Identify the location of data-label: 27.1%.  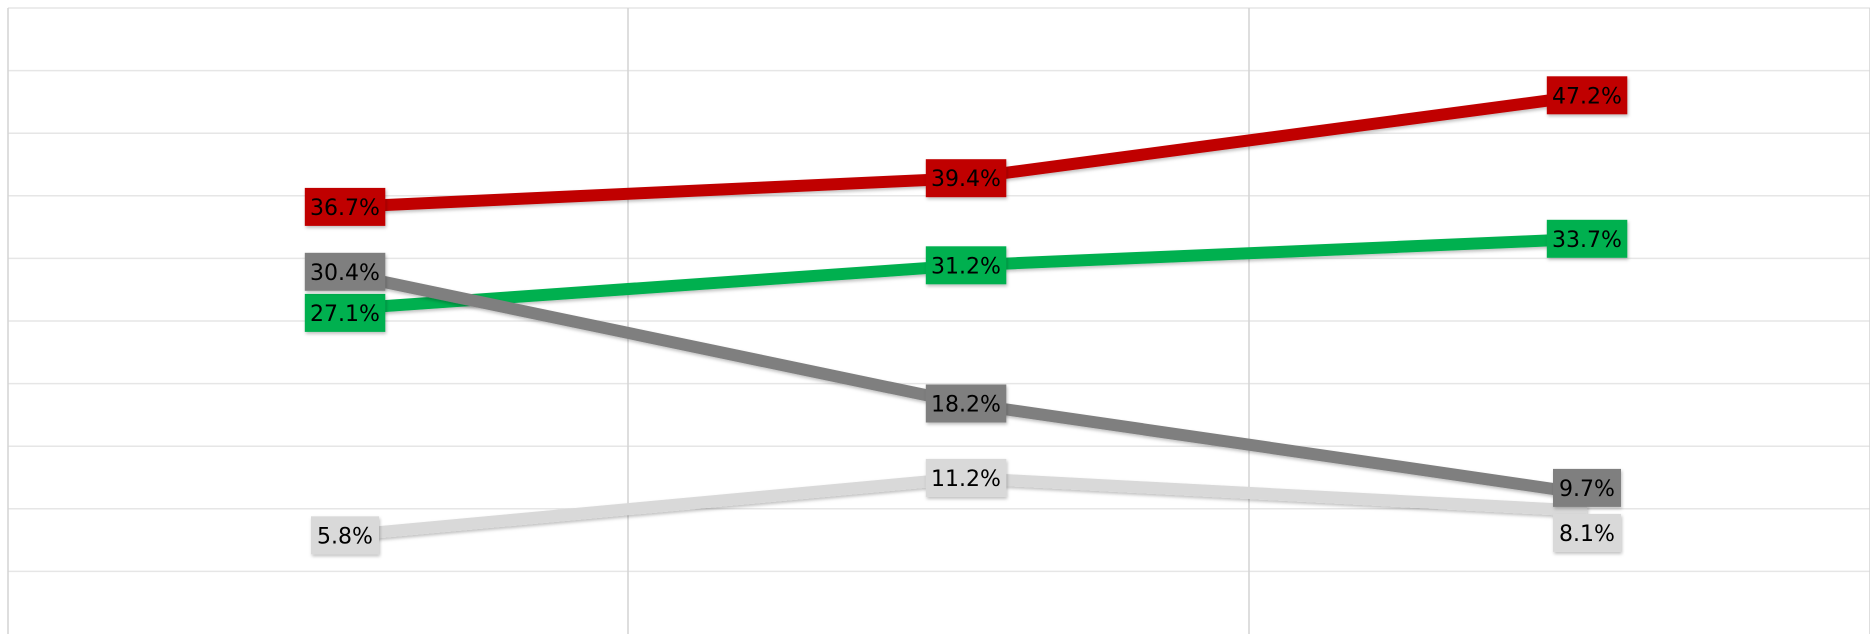
(345, 312).